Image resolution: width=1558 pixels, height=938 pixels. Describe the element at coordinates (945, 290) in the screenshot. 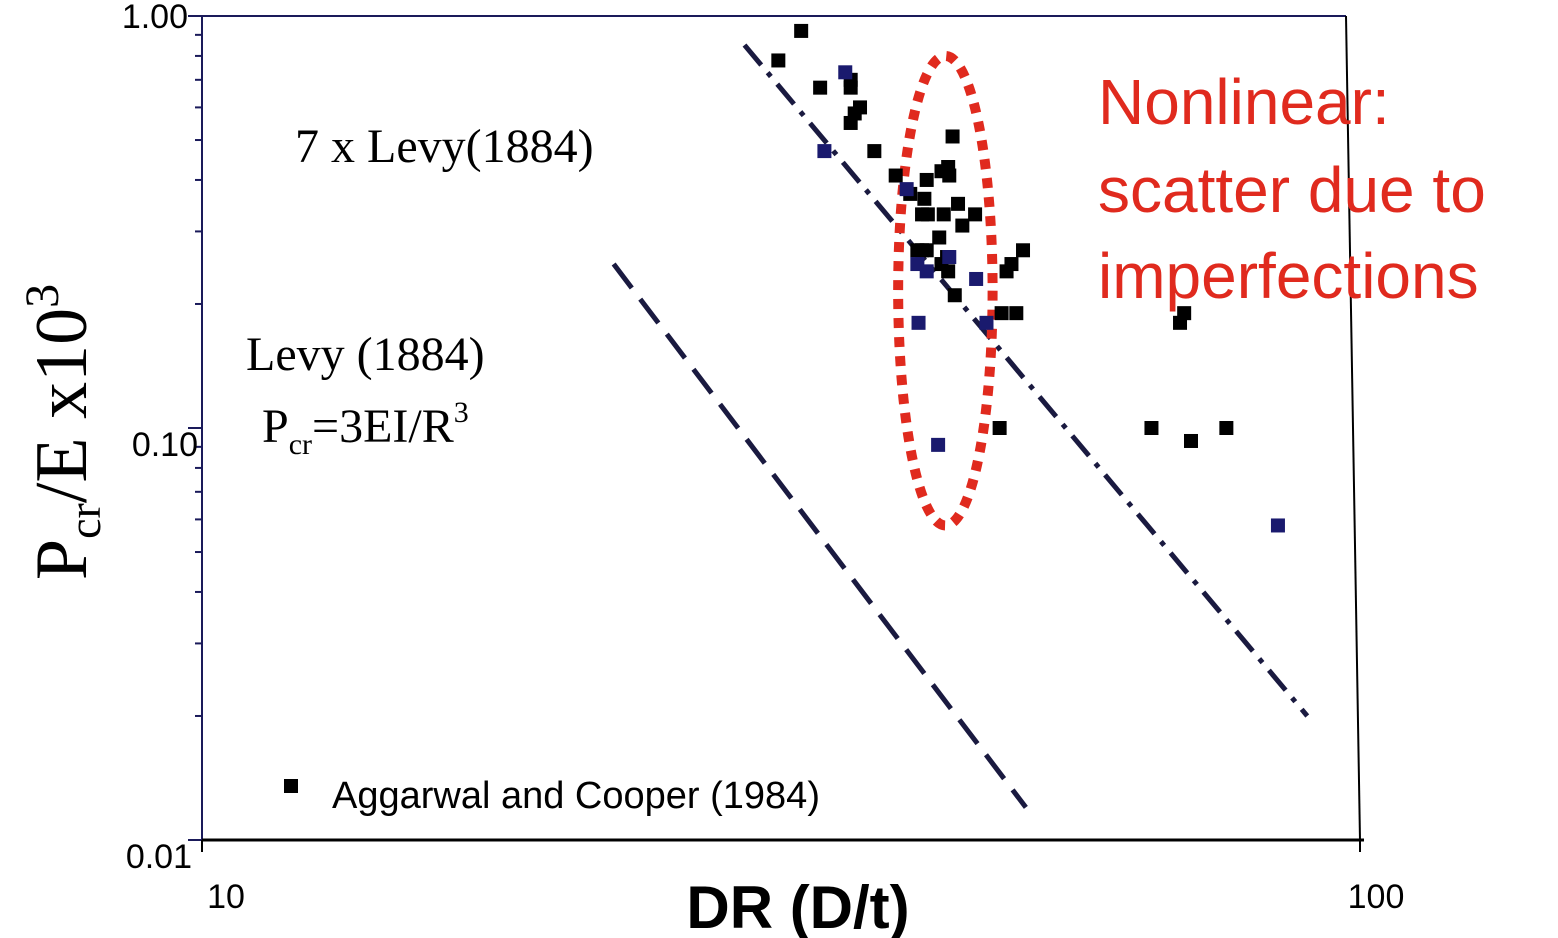

I see `nonlinear-highlight-ellipse` at that location.